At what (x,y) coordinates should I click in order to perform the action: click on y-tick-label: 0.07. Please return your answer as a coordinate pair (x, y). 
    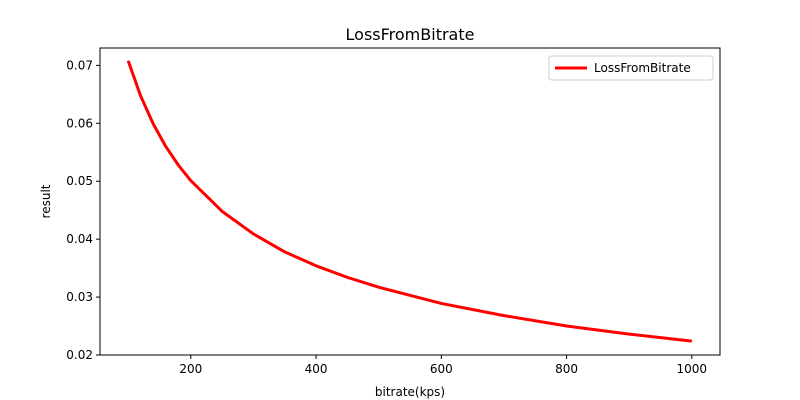
    Looking at the image, I should click on (79, 65).